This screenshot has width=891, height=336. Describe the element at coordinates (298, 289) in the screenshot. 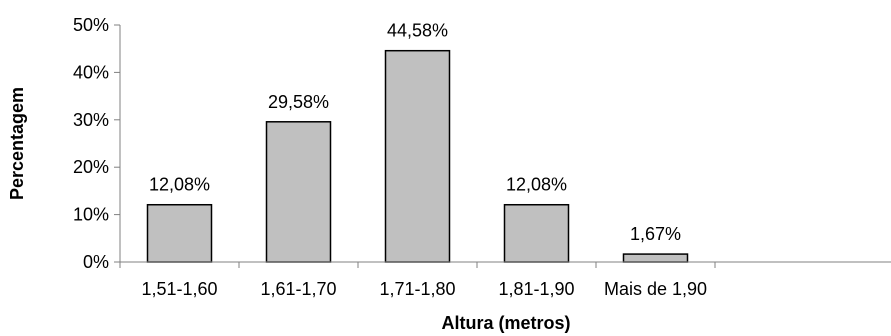

I see `x-tick-label: 1,61-1,70` at that location.